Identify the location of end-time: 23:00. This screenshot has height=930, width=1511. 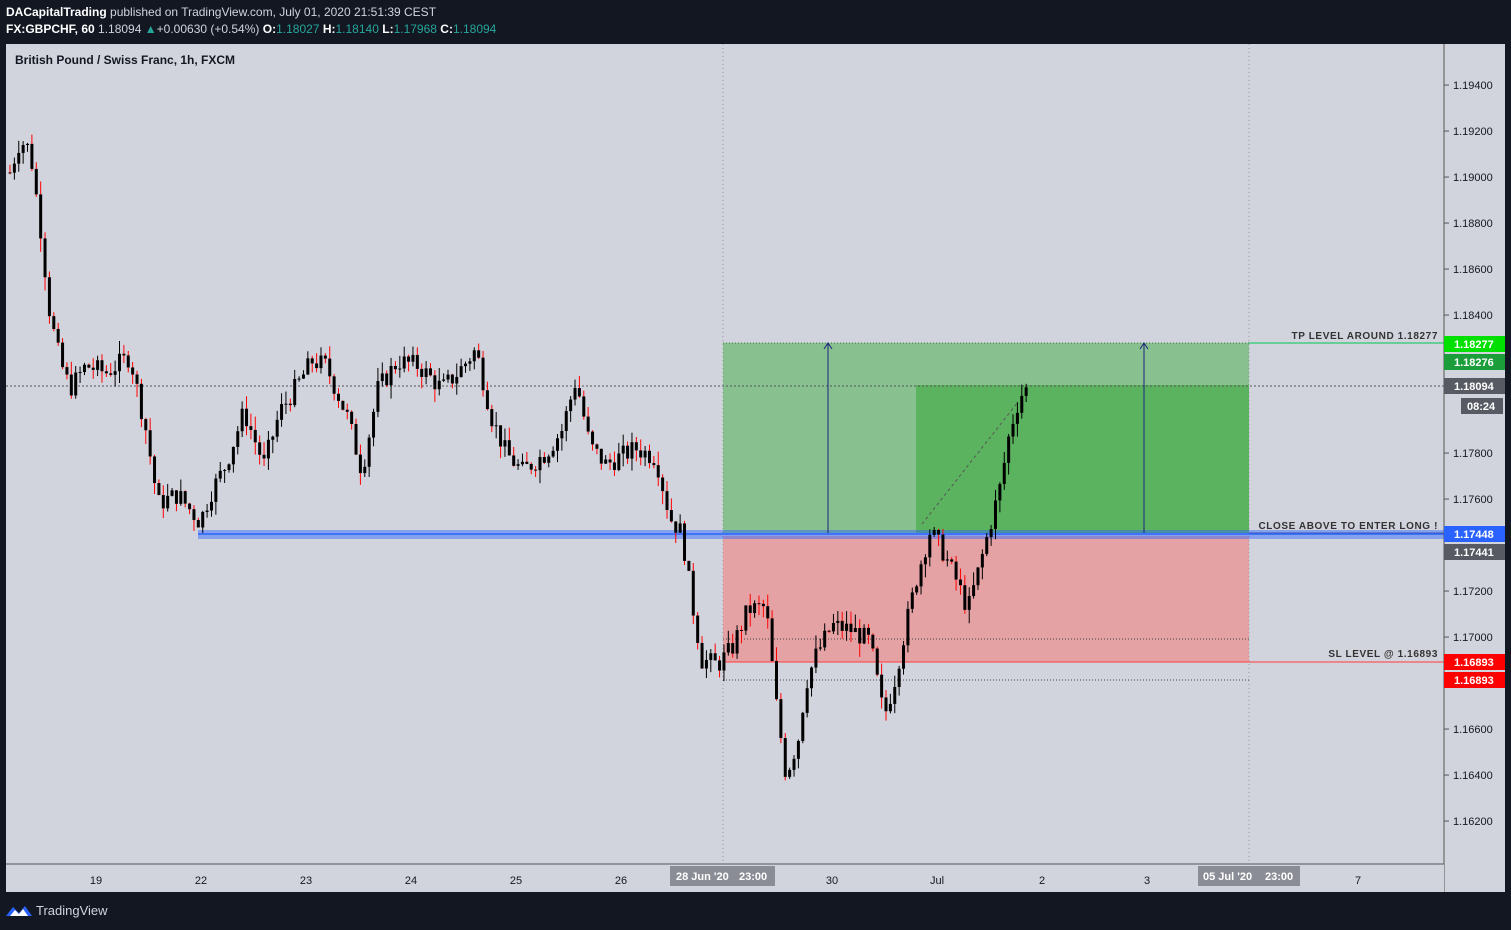
(1279, 877).